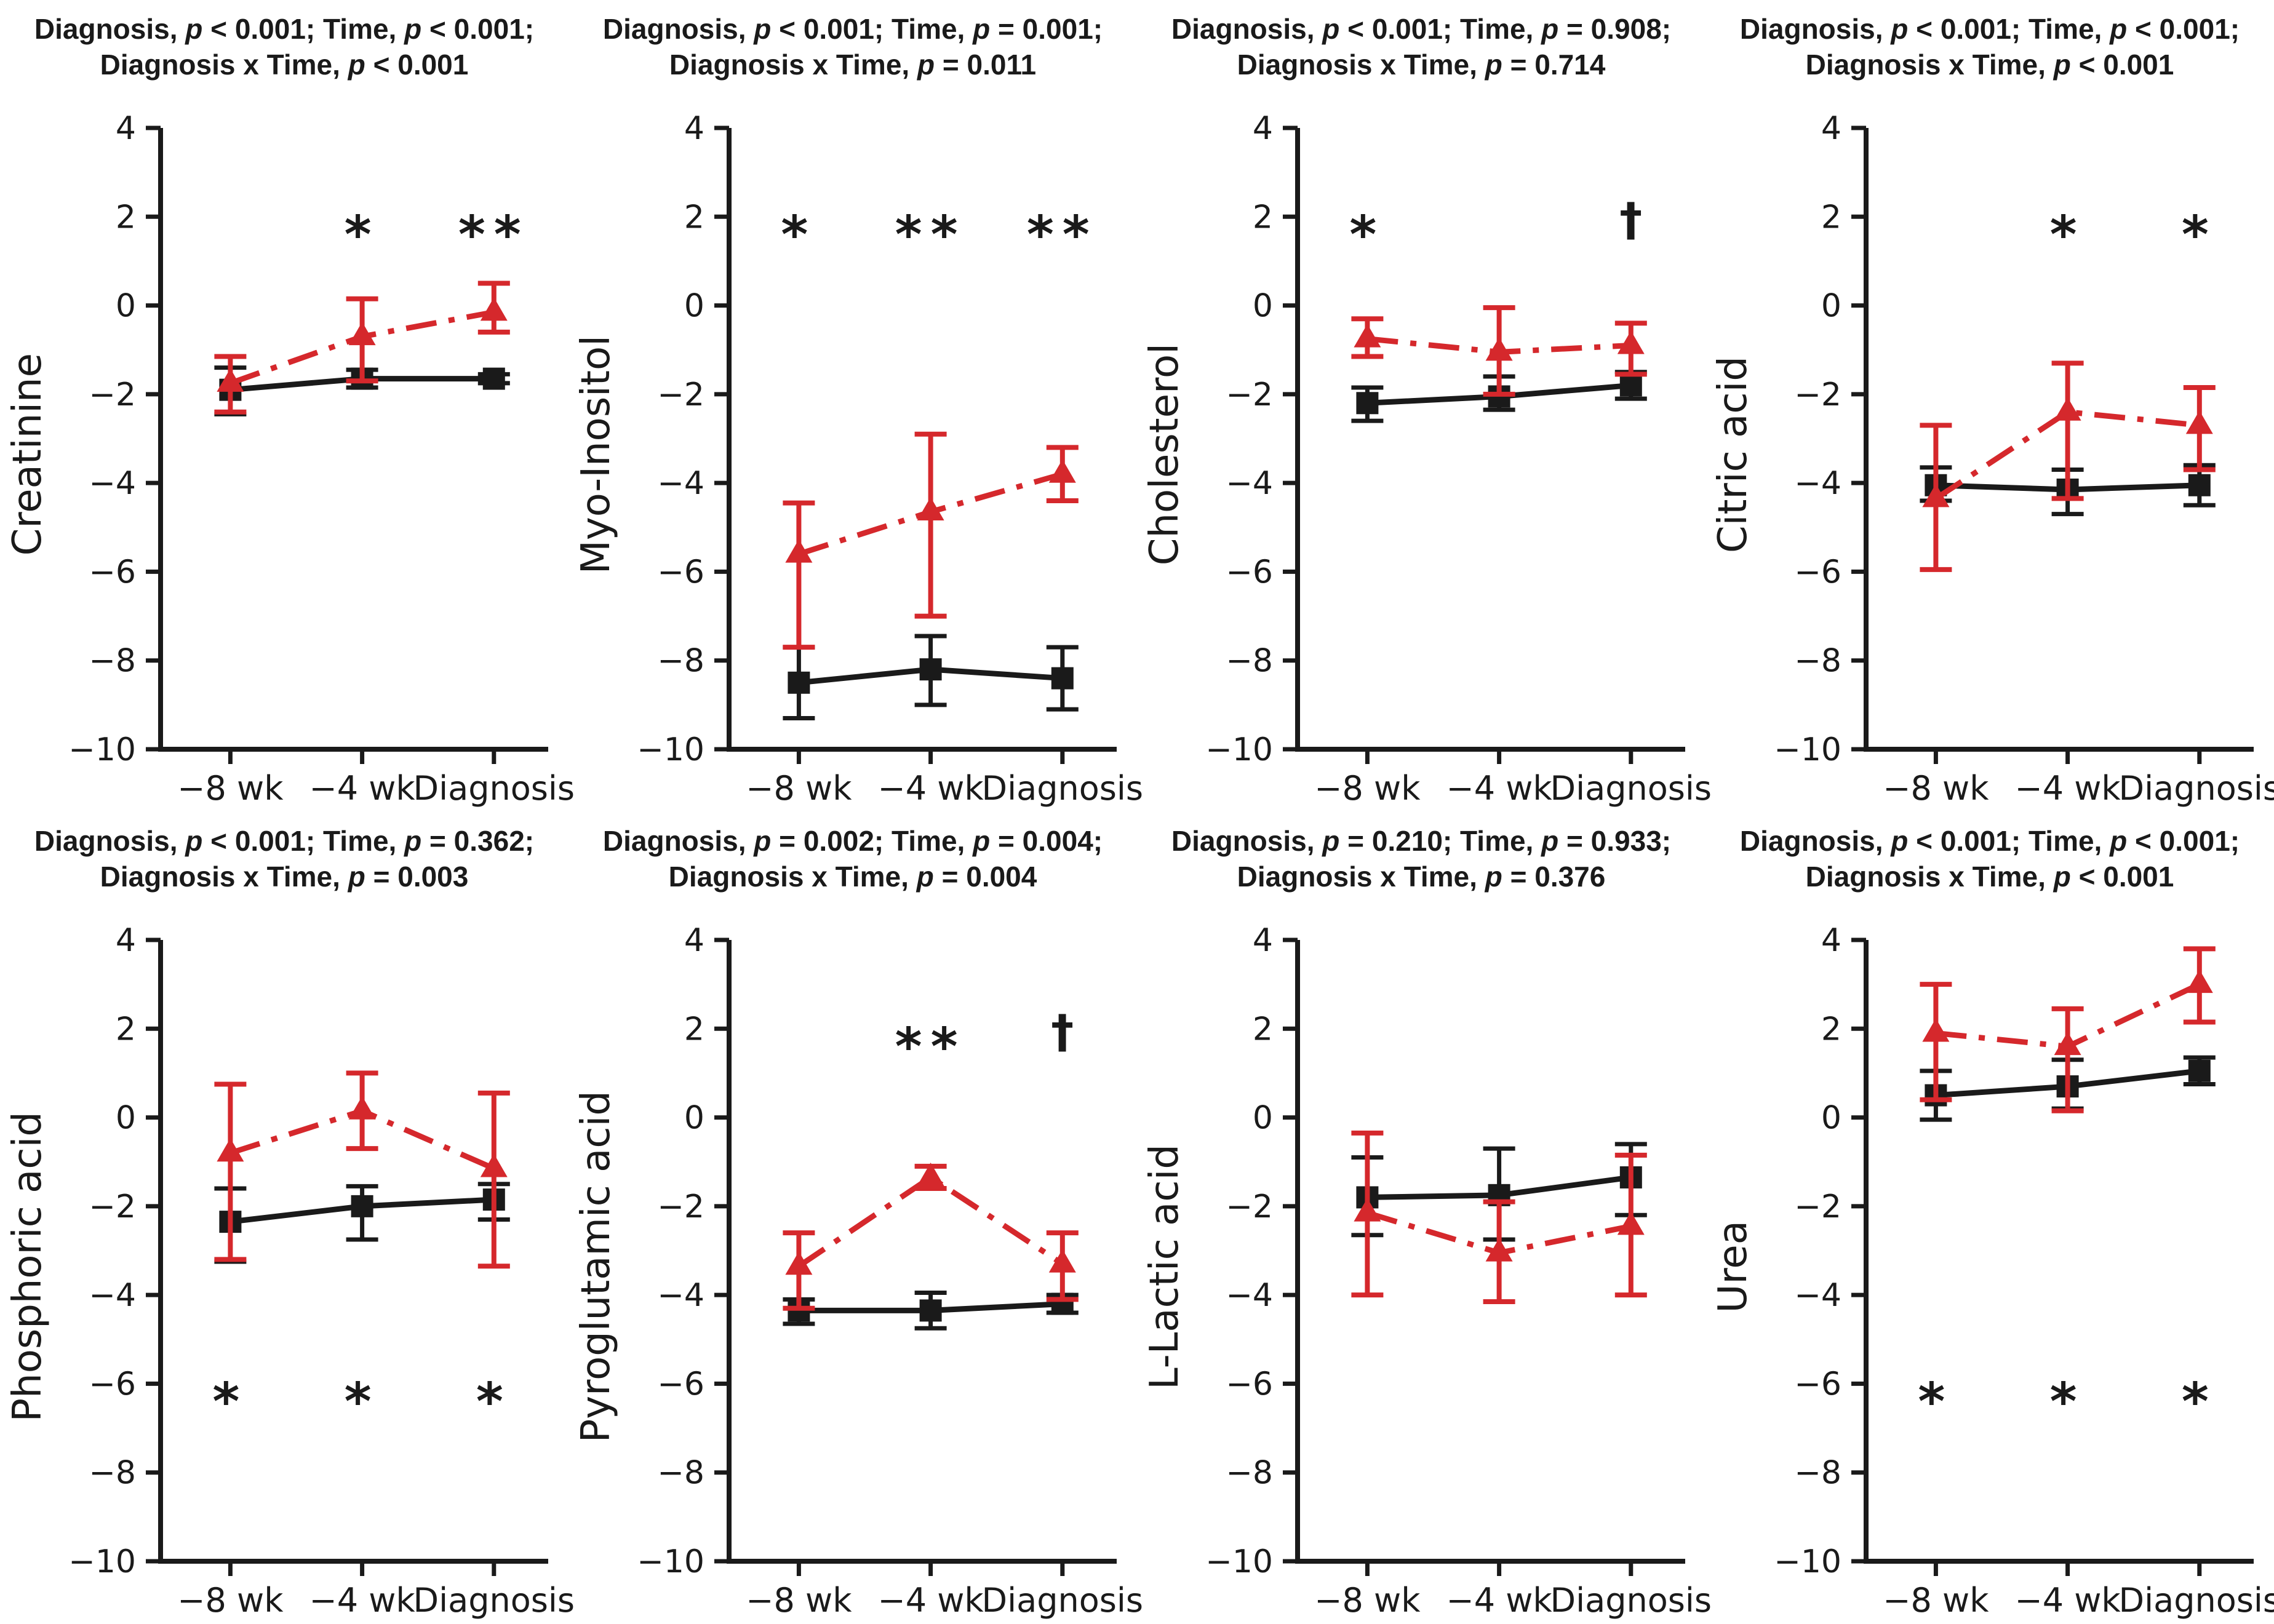  What do you see at coordinates (1165, 454) in the screenshot?
I see `y-axis-label-text: Cholesterol` at bounding box center [1165, 454].